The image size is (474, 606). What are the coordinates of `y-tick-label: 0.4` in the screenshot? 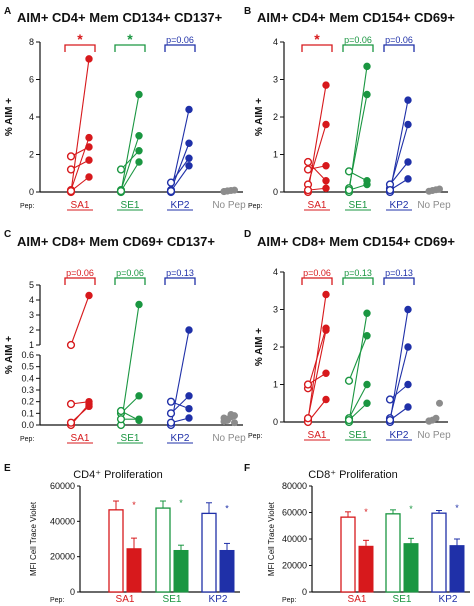 It's located at (27, 378).